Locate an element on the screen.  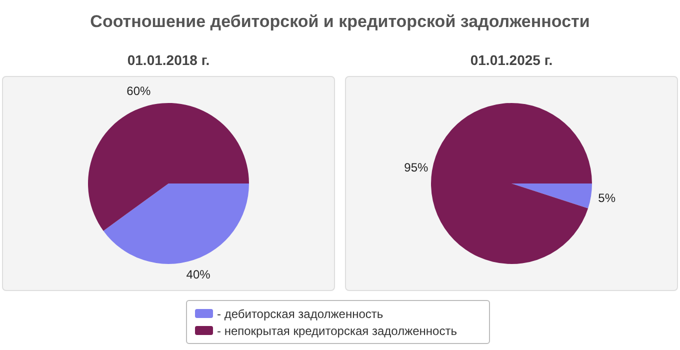
data-label: 60% is located at coordinates (139, 91).